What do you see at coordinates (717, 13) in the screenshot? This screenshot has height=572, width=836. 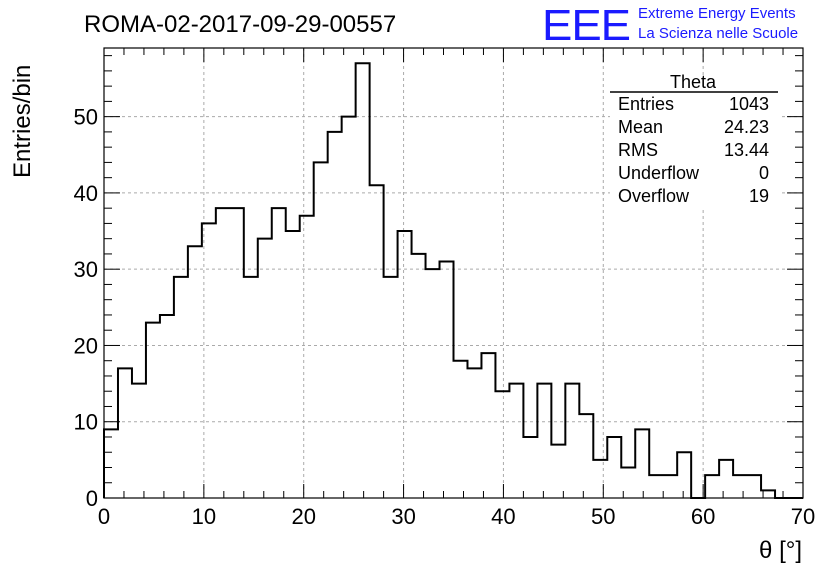 I see `logo-line-1: Extreme Energy Events` at bounding box center [717, 13].